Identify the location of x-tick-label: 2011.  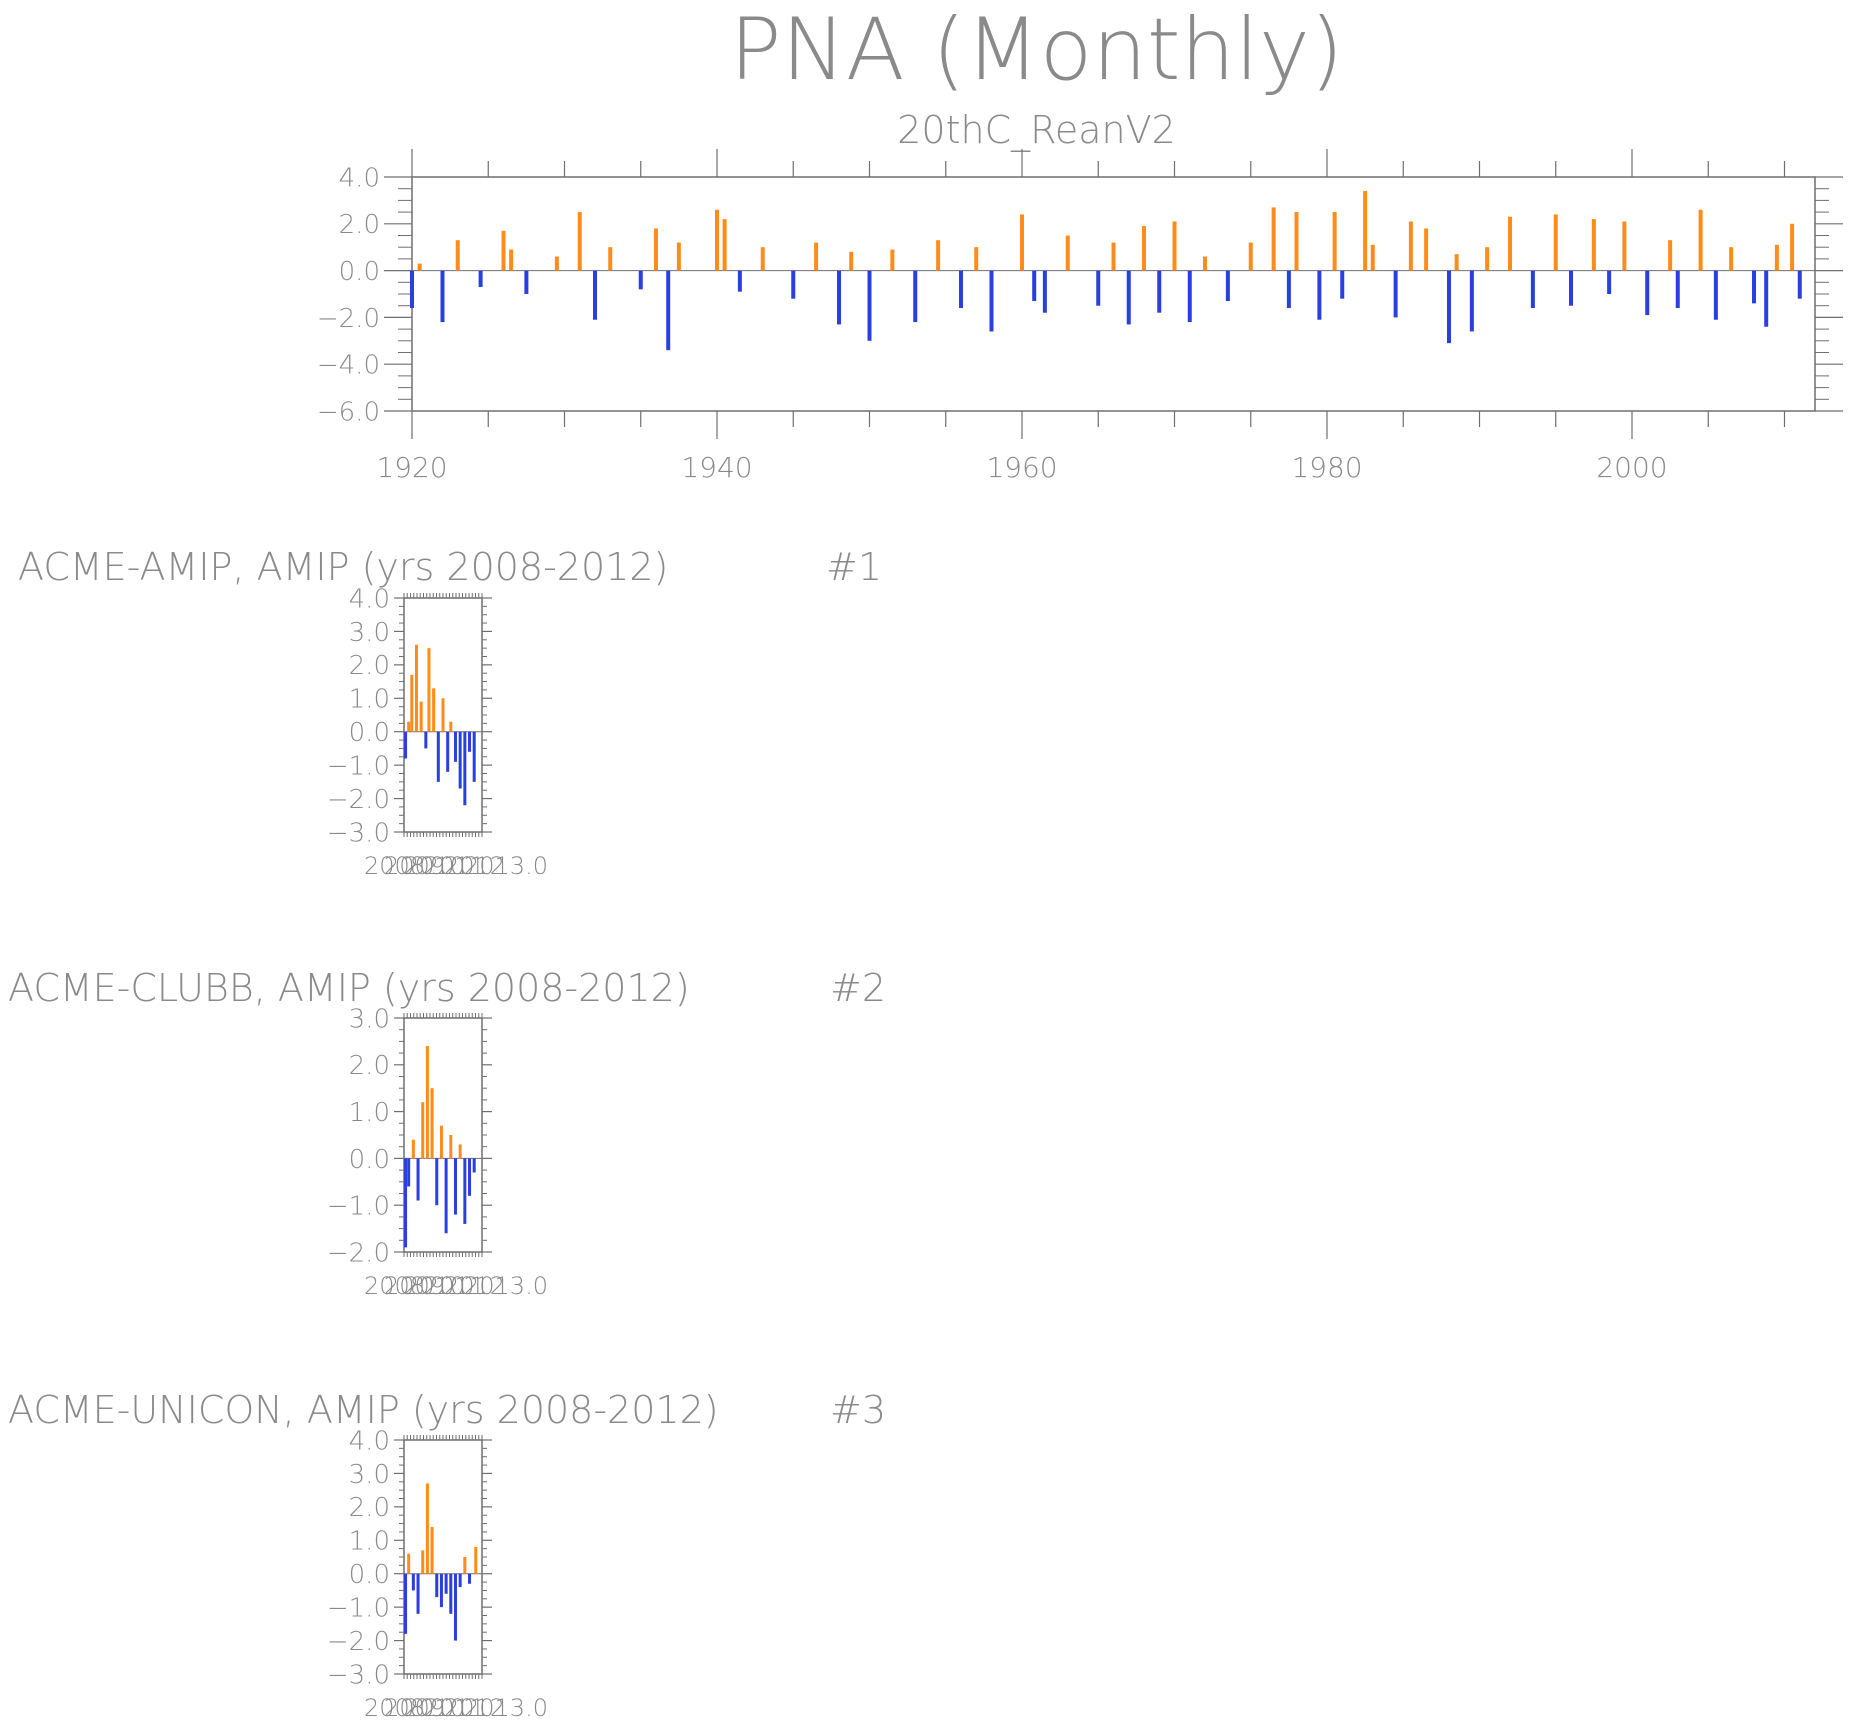
(454, 1708).